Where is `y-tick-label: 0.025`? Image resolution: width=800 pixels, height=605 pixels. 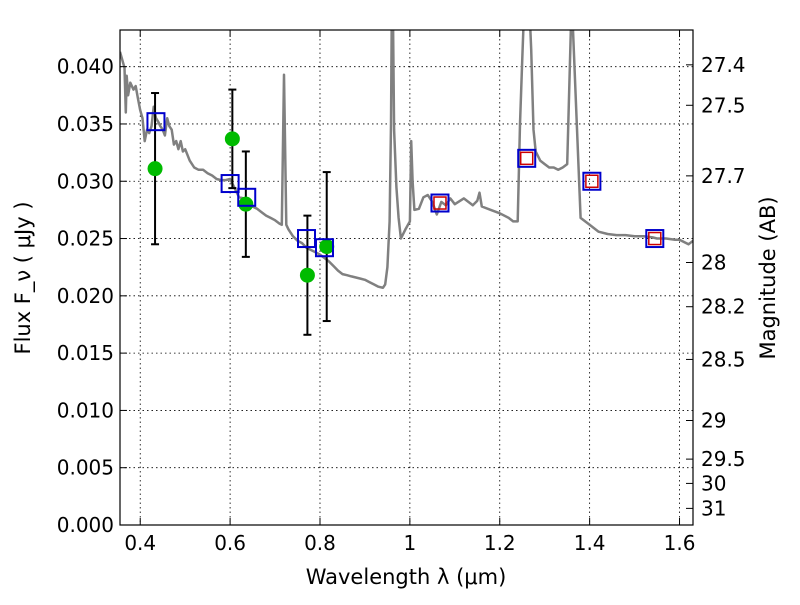 y-tick-label: 0.025 is located at coordinates (85, 239).